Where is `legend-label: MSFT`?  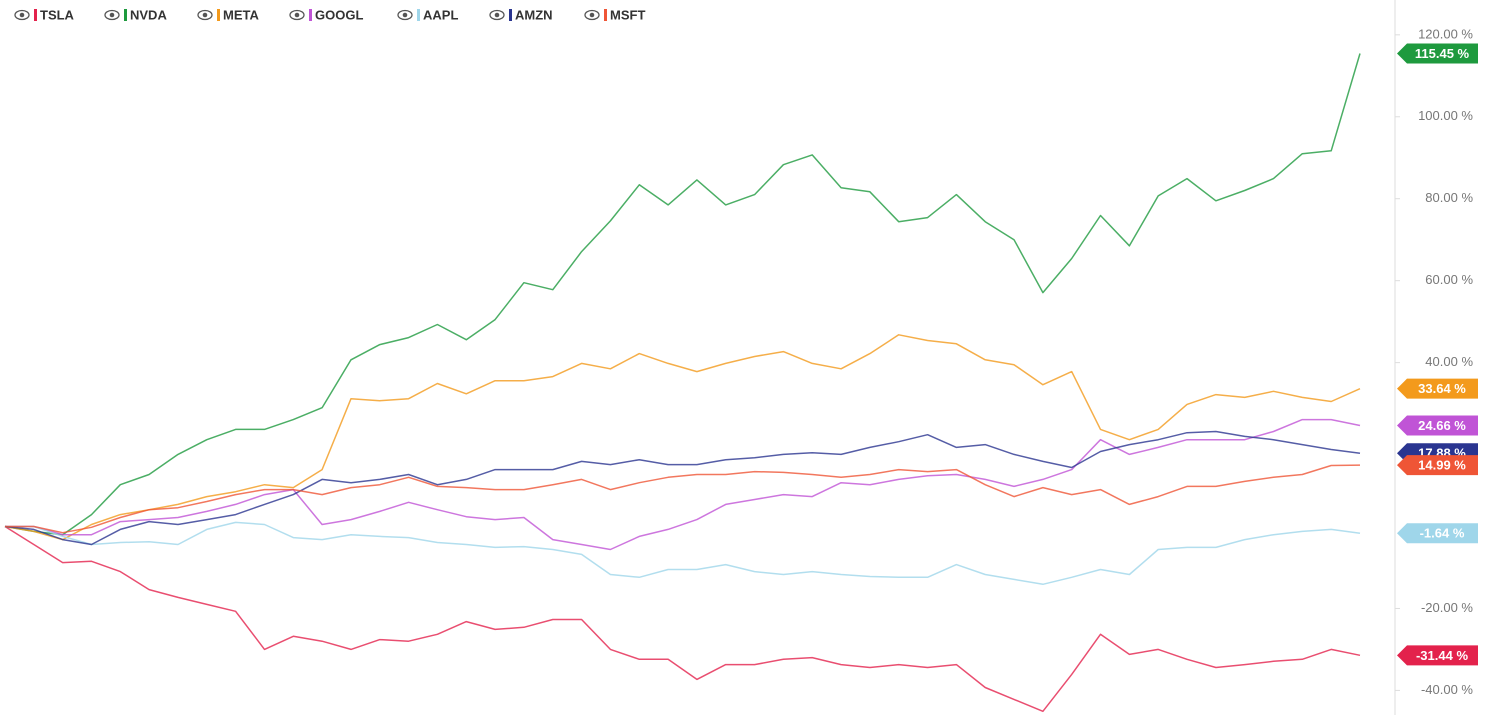 legend-label: MSFT is located at coordinates (627, 14).